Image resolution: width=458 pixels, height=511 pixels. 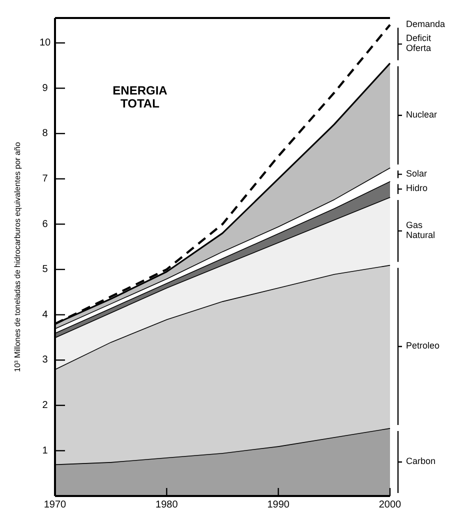 What do you see at coordinates (45, 270) in the screenshot?
I see `y-tick-label: 5` at bounding box center [45, 270].